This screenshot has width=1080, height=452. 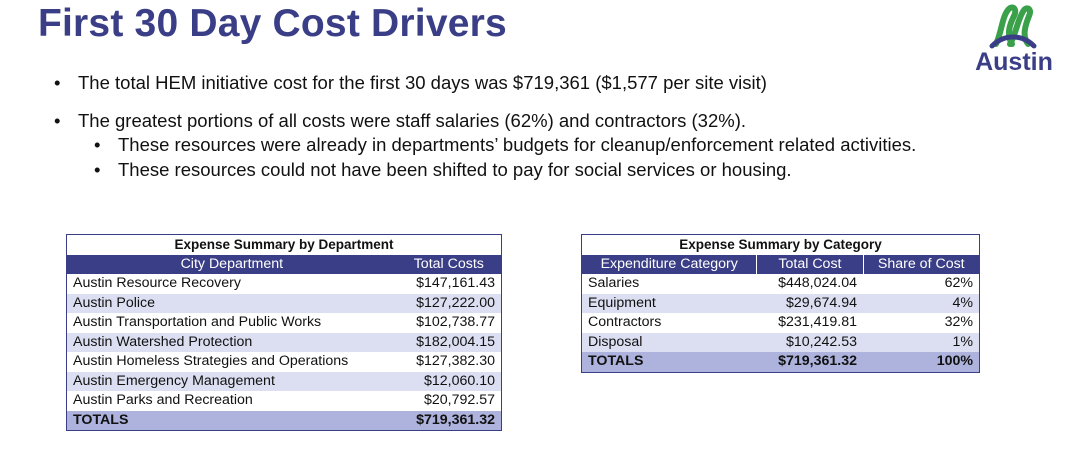 What do you see at coordinates (231, 342) in the screenshot?
I see `table-cell: Austin Watershed Protection` at bounding box center [231, 342].